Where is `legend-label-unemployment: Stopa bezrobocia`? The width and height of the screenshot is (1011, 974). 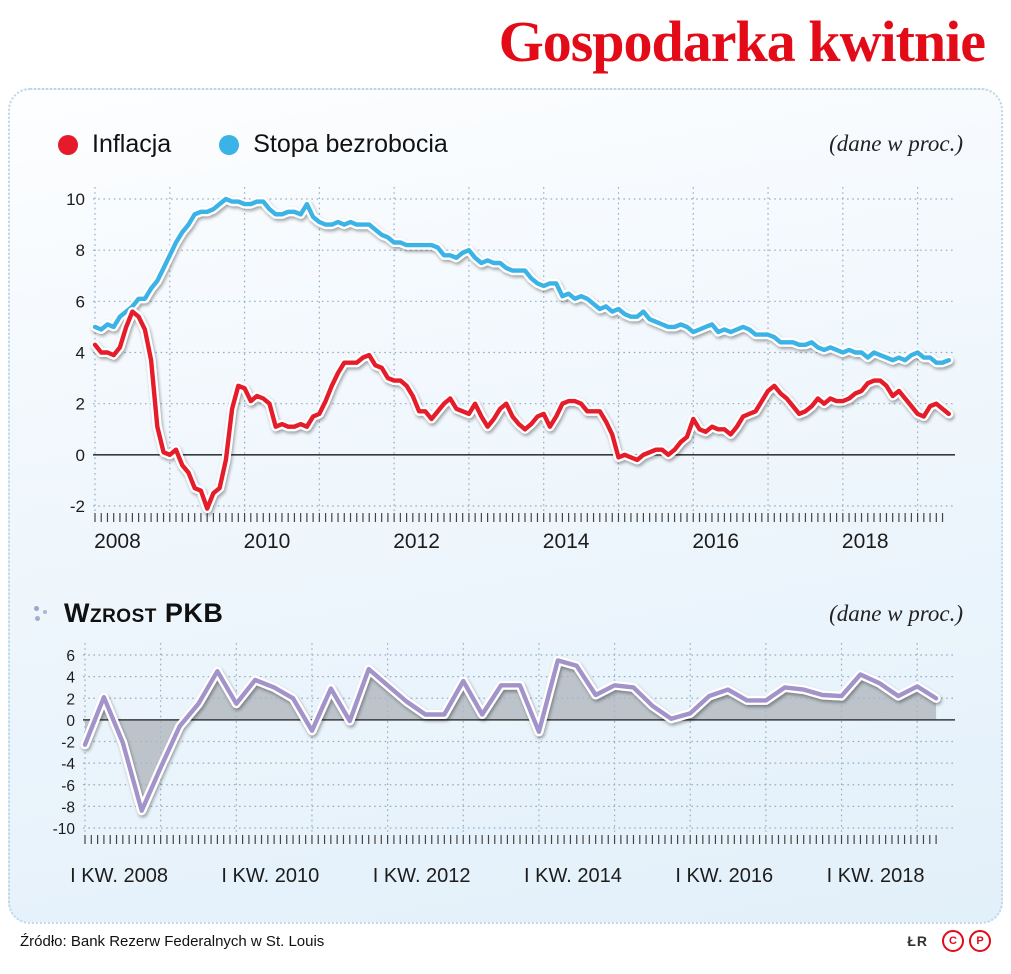
legend-label-unemployment: Stopa bezrobocia is located at coordinates (350, 144).